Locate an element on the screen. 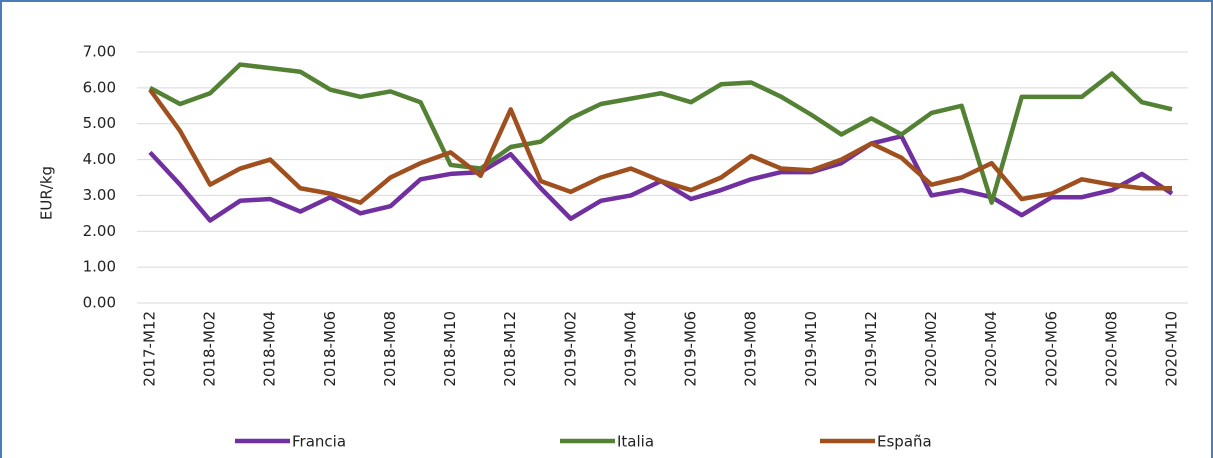 This screenshot has height=458, width=1213. x-tick-label: 2018-M04 is located at coordinates (270, 349).